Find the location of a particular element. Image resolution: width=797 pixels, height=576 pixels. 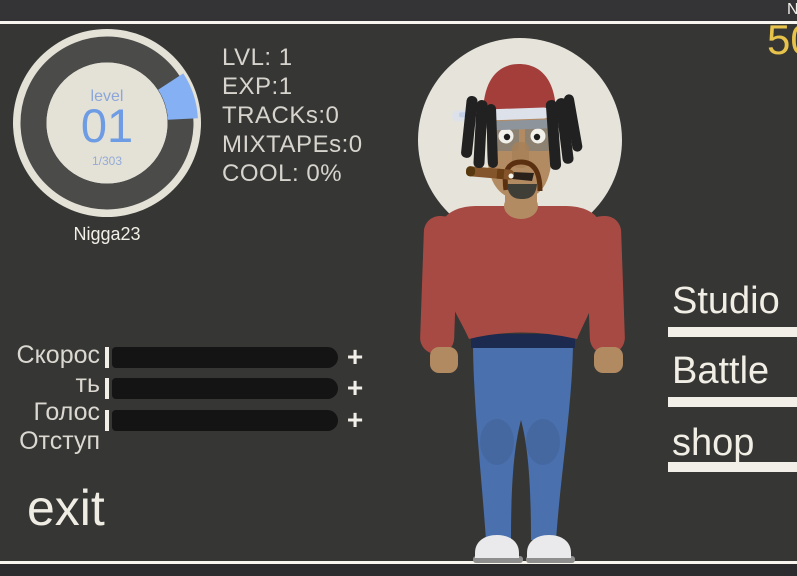

left-shoe is located at coordinates (497, 546).